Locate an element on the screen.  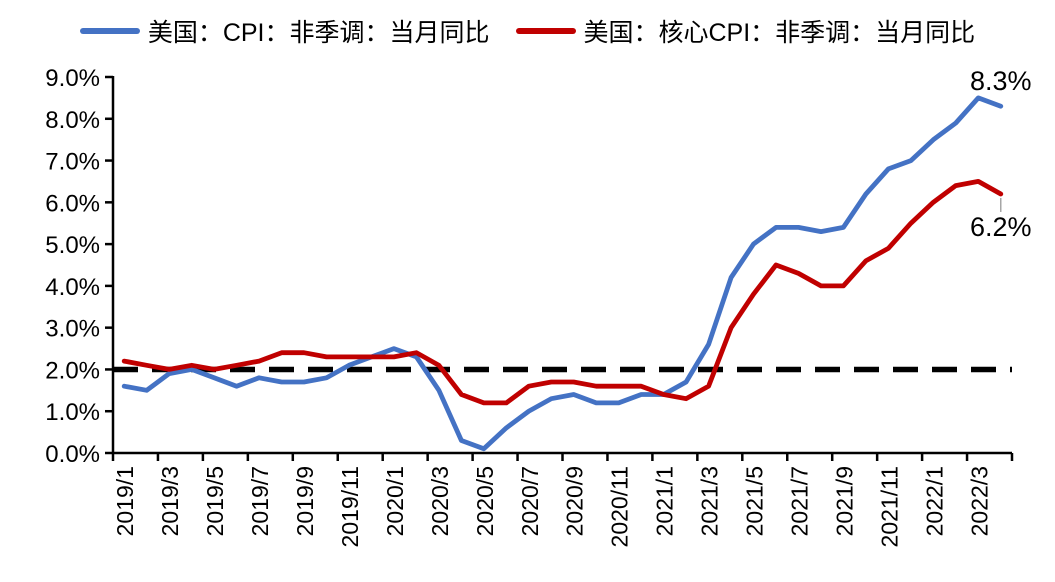
x-axis-tick-label: 2020/11 is located at coordinates (620, 506).